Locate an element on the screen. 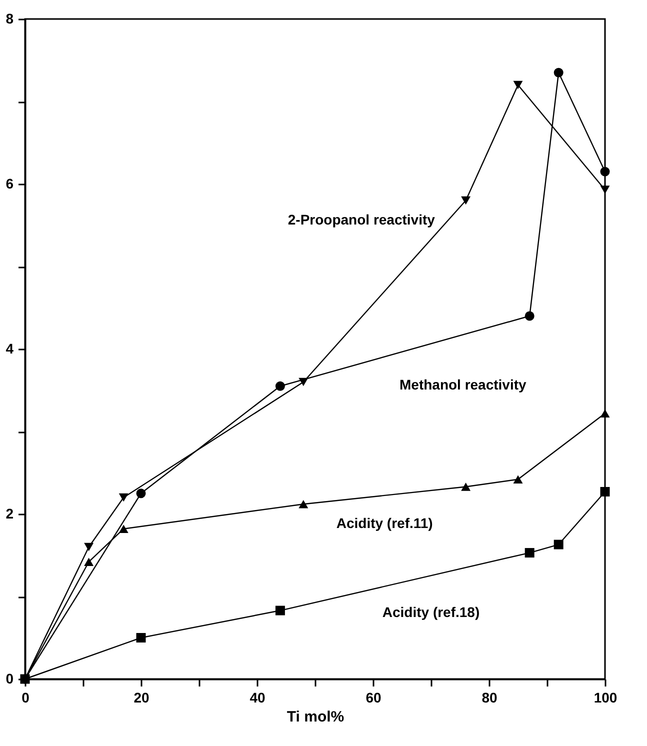 The image size is (647, 746). y-tick-label: 4 is located at coordinates (10, 348).